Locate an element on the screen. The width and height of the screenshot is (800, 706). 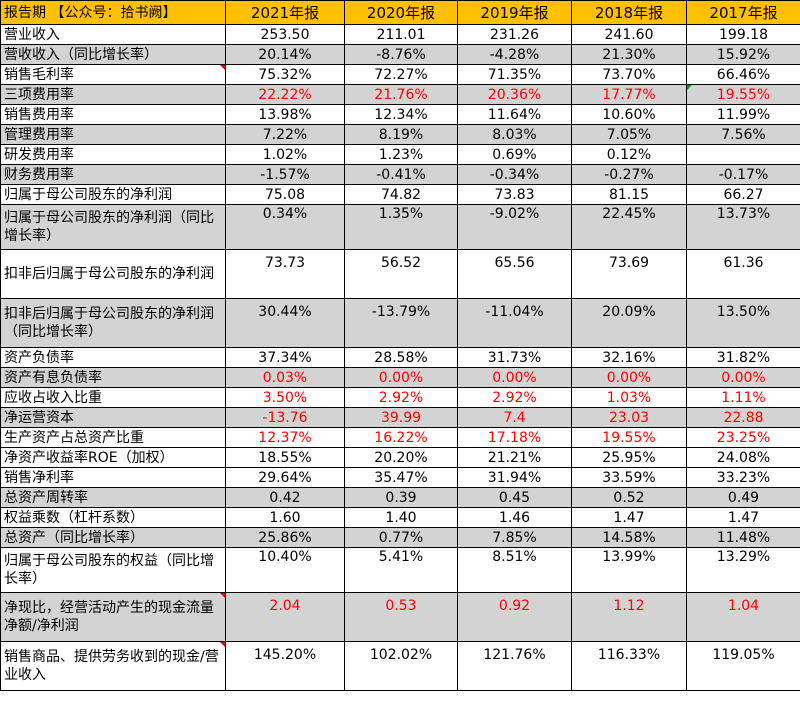
value-cell: 39.99 is located at coordinates (401, 417).